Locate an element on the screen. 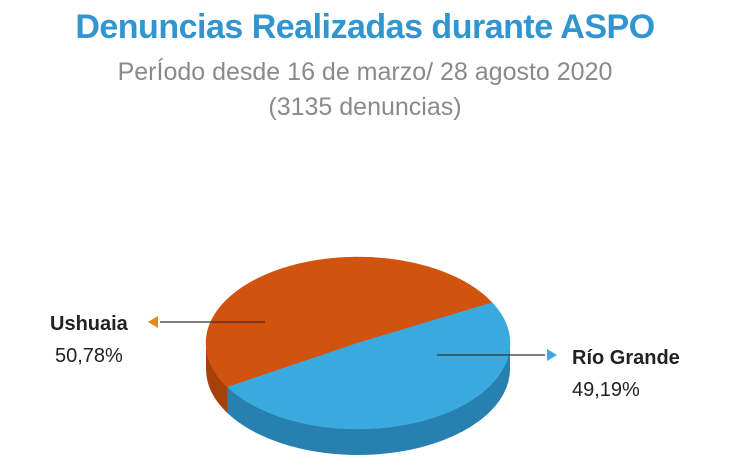  pie-slice-río-grande is located at coordinates (369, 366).